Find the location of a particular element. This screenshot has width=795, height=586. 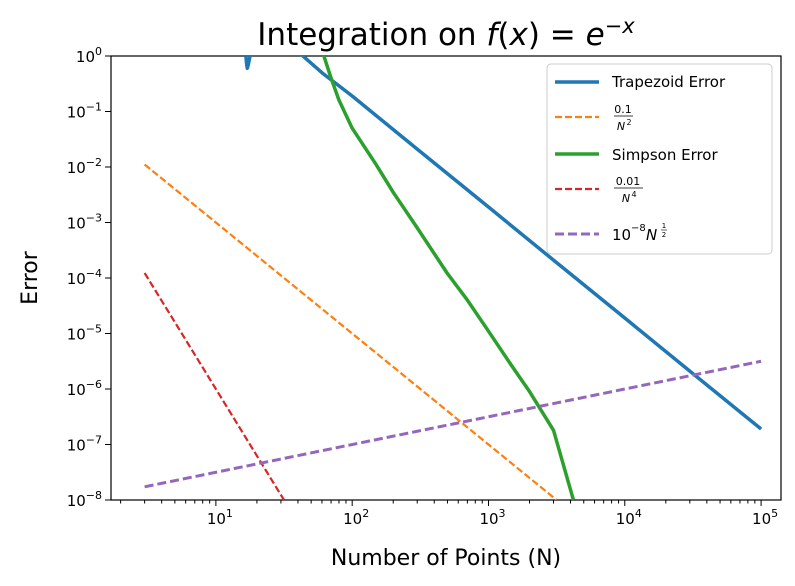

x-tick-label: 10¹ is located at coordinates (220, 517).